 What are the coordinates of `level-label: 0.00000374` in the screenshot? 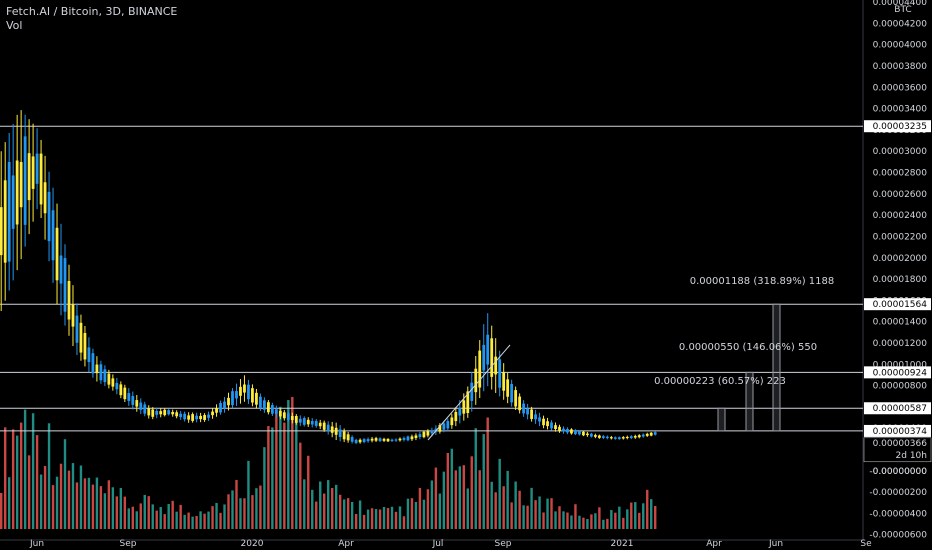 It's located at (900, 432).